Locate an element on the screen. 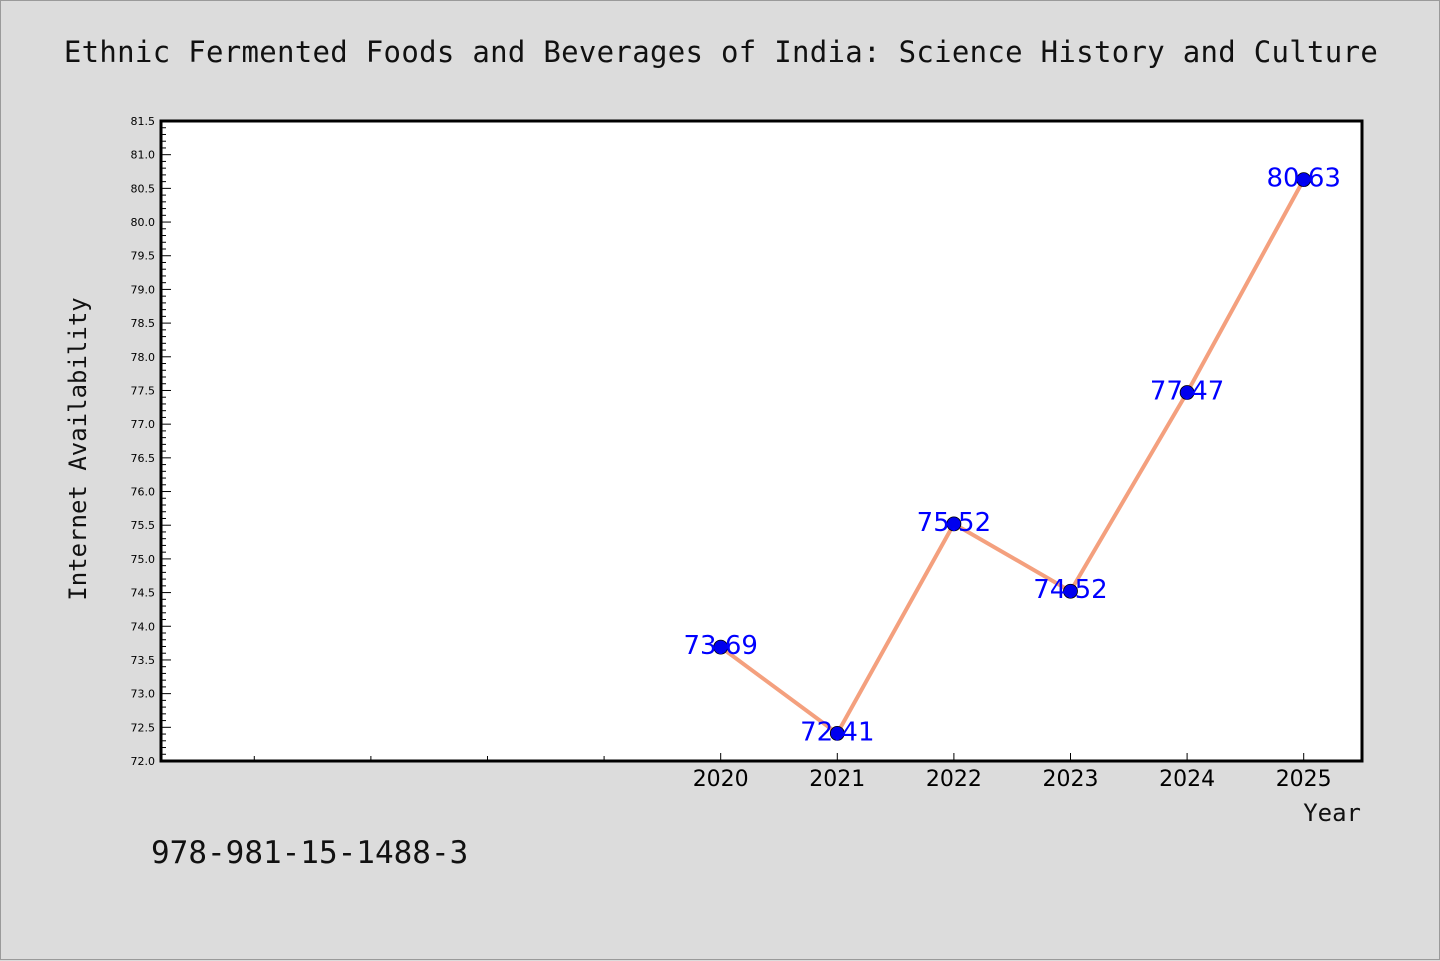  data-label: 74.52 is located at coordinates (1070, 590).